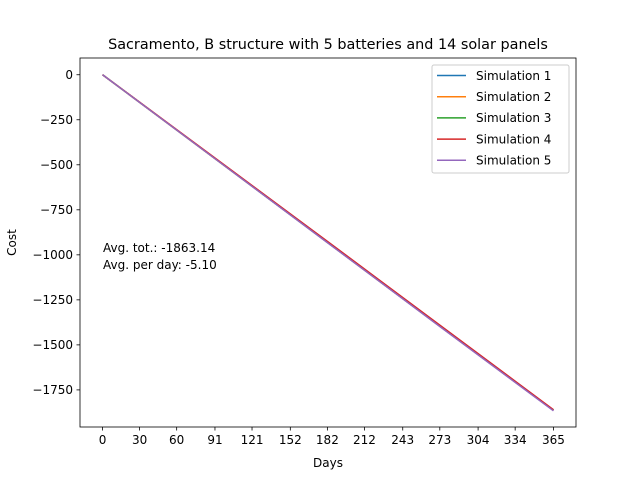 Image resolution: width=640 pixels, height=480 pixels. What do you see at coordinates (214, 440) in the screenshot?
I see `x-tick-label: 91` at bounding box center [214, 440].